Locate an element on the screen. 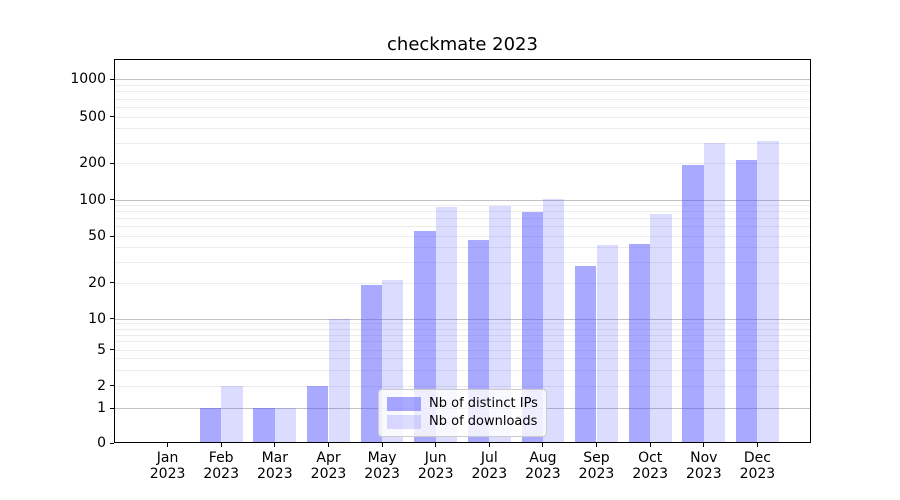 This screenshot has width=900, height=500. bar-distinct-ips-may is located at coordinates (371, 364).